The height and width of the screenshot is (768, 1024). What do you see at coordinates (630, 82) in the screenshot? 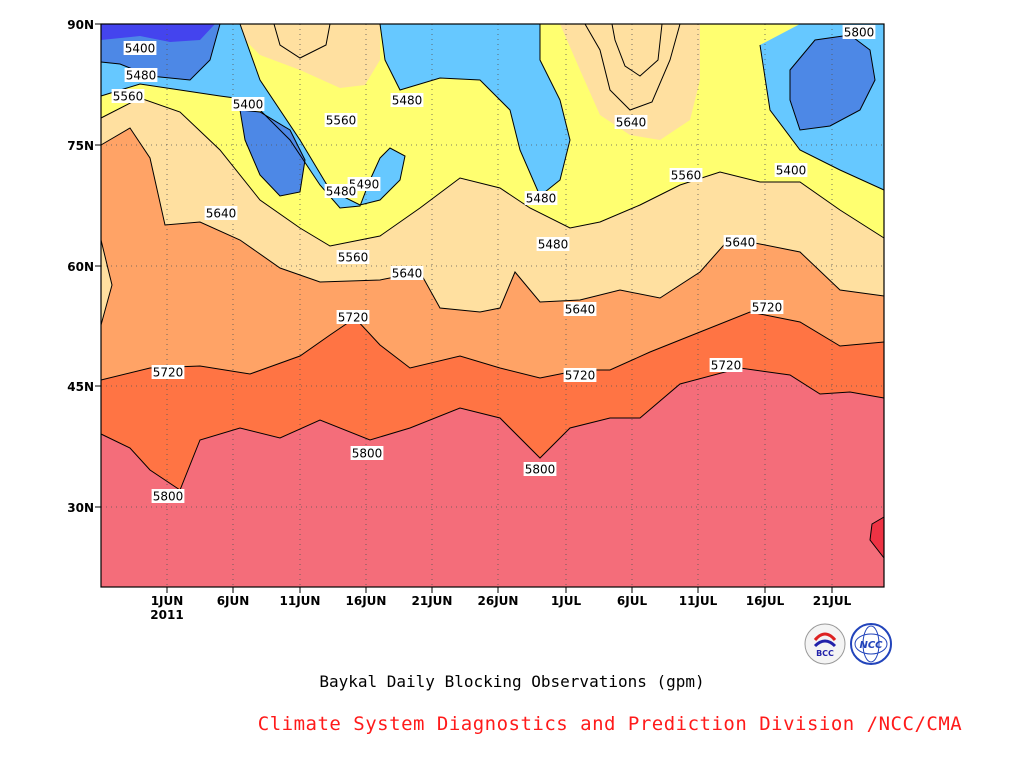
I see `band-5560-north-cream-b` at bounding box center [630, 82].